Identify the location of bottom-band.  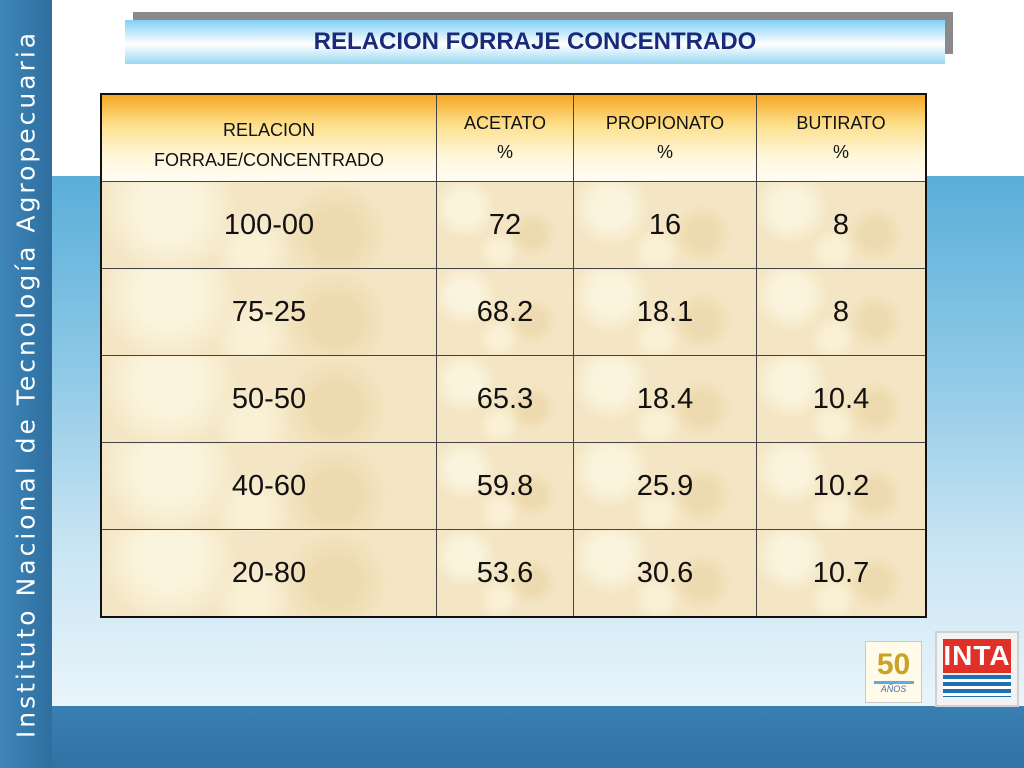
(538, 737).